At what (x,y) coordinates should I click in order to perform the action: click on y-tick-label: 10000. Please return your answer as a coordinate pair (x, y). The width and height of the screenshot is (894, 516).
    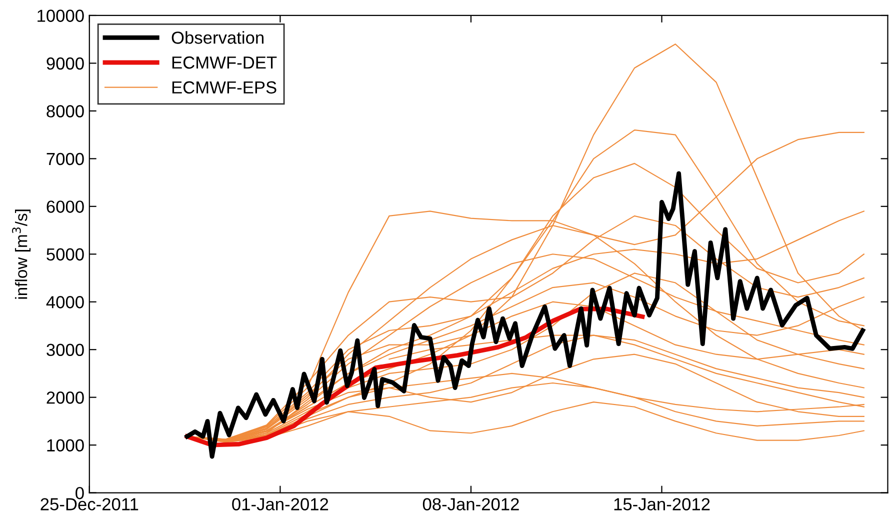
    Looking at the image, I should click on (61, 16).